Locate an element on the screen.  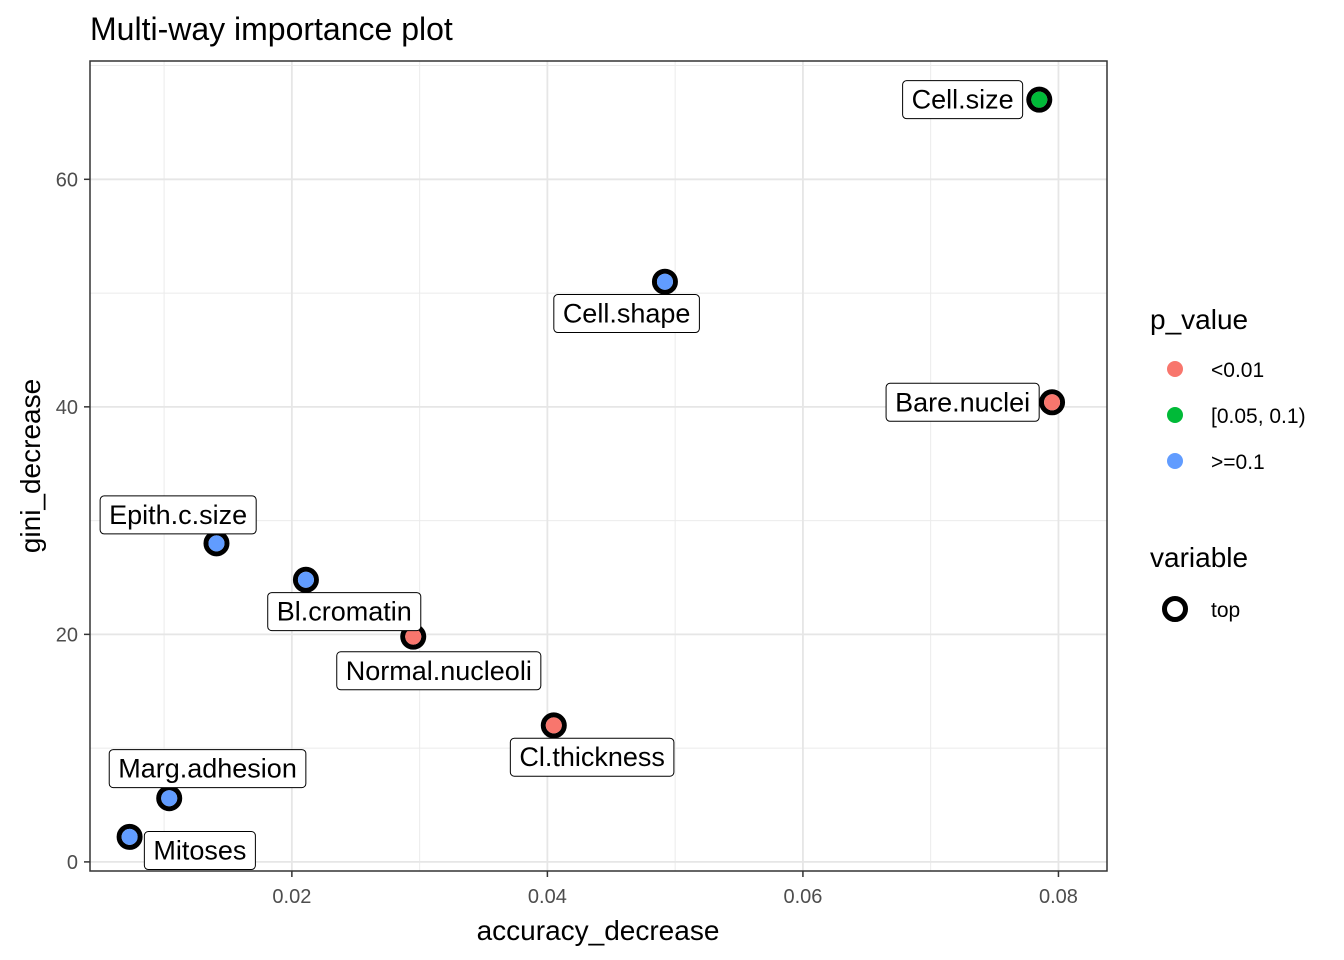
legend-shape-entries: top is located at coordinates (1201, 609).